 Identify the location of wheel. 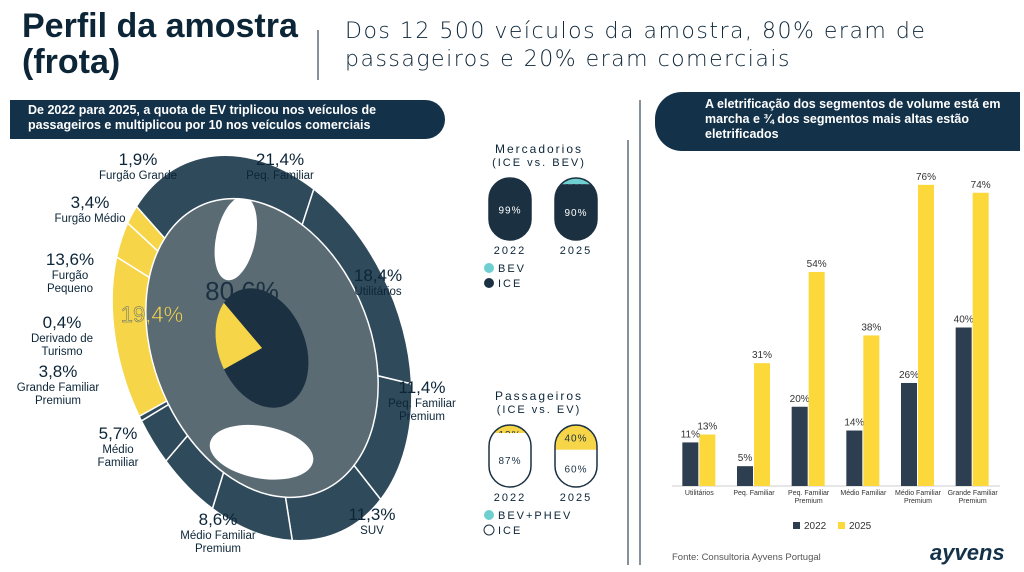
(262, 348).